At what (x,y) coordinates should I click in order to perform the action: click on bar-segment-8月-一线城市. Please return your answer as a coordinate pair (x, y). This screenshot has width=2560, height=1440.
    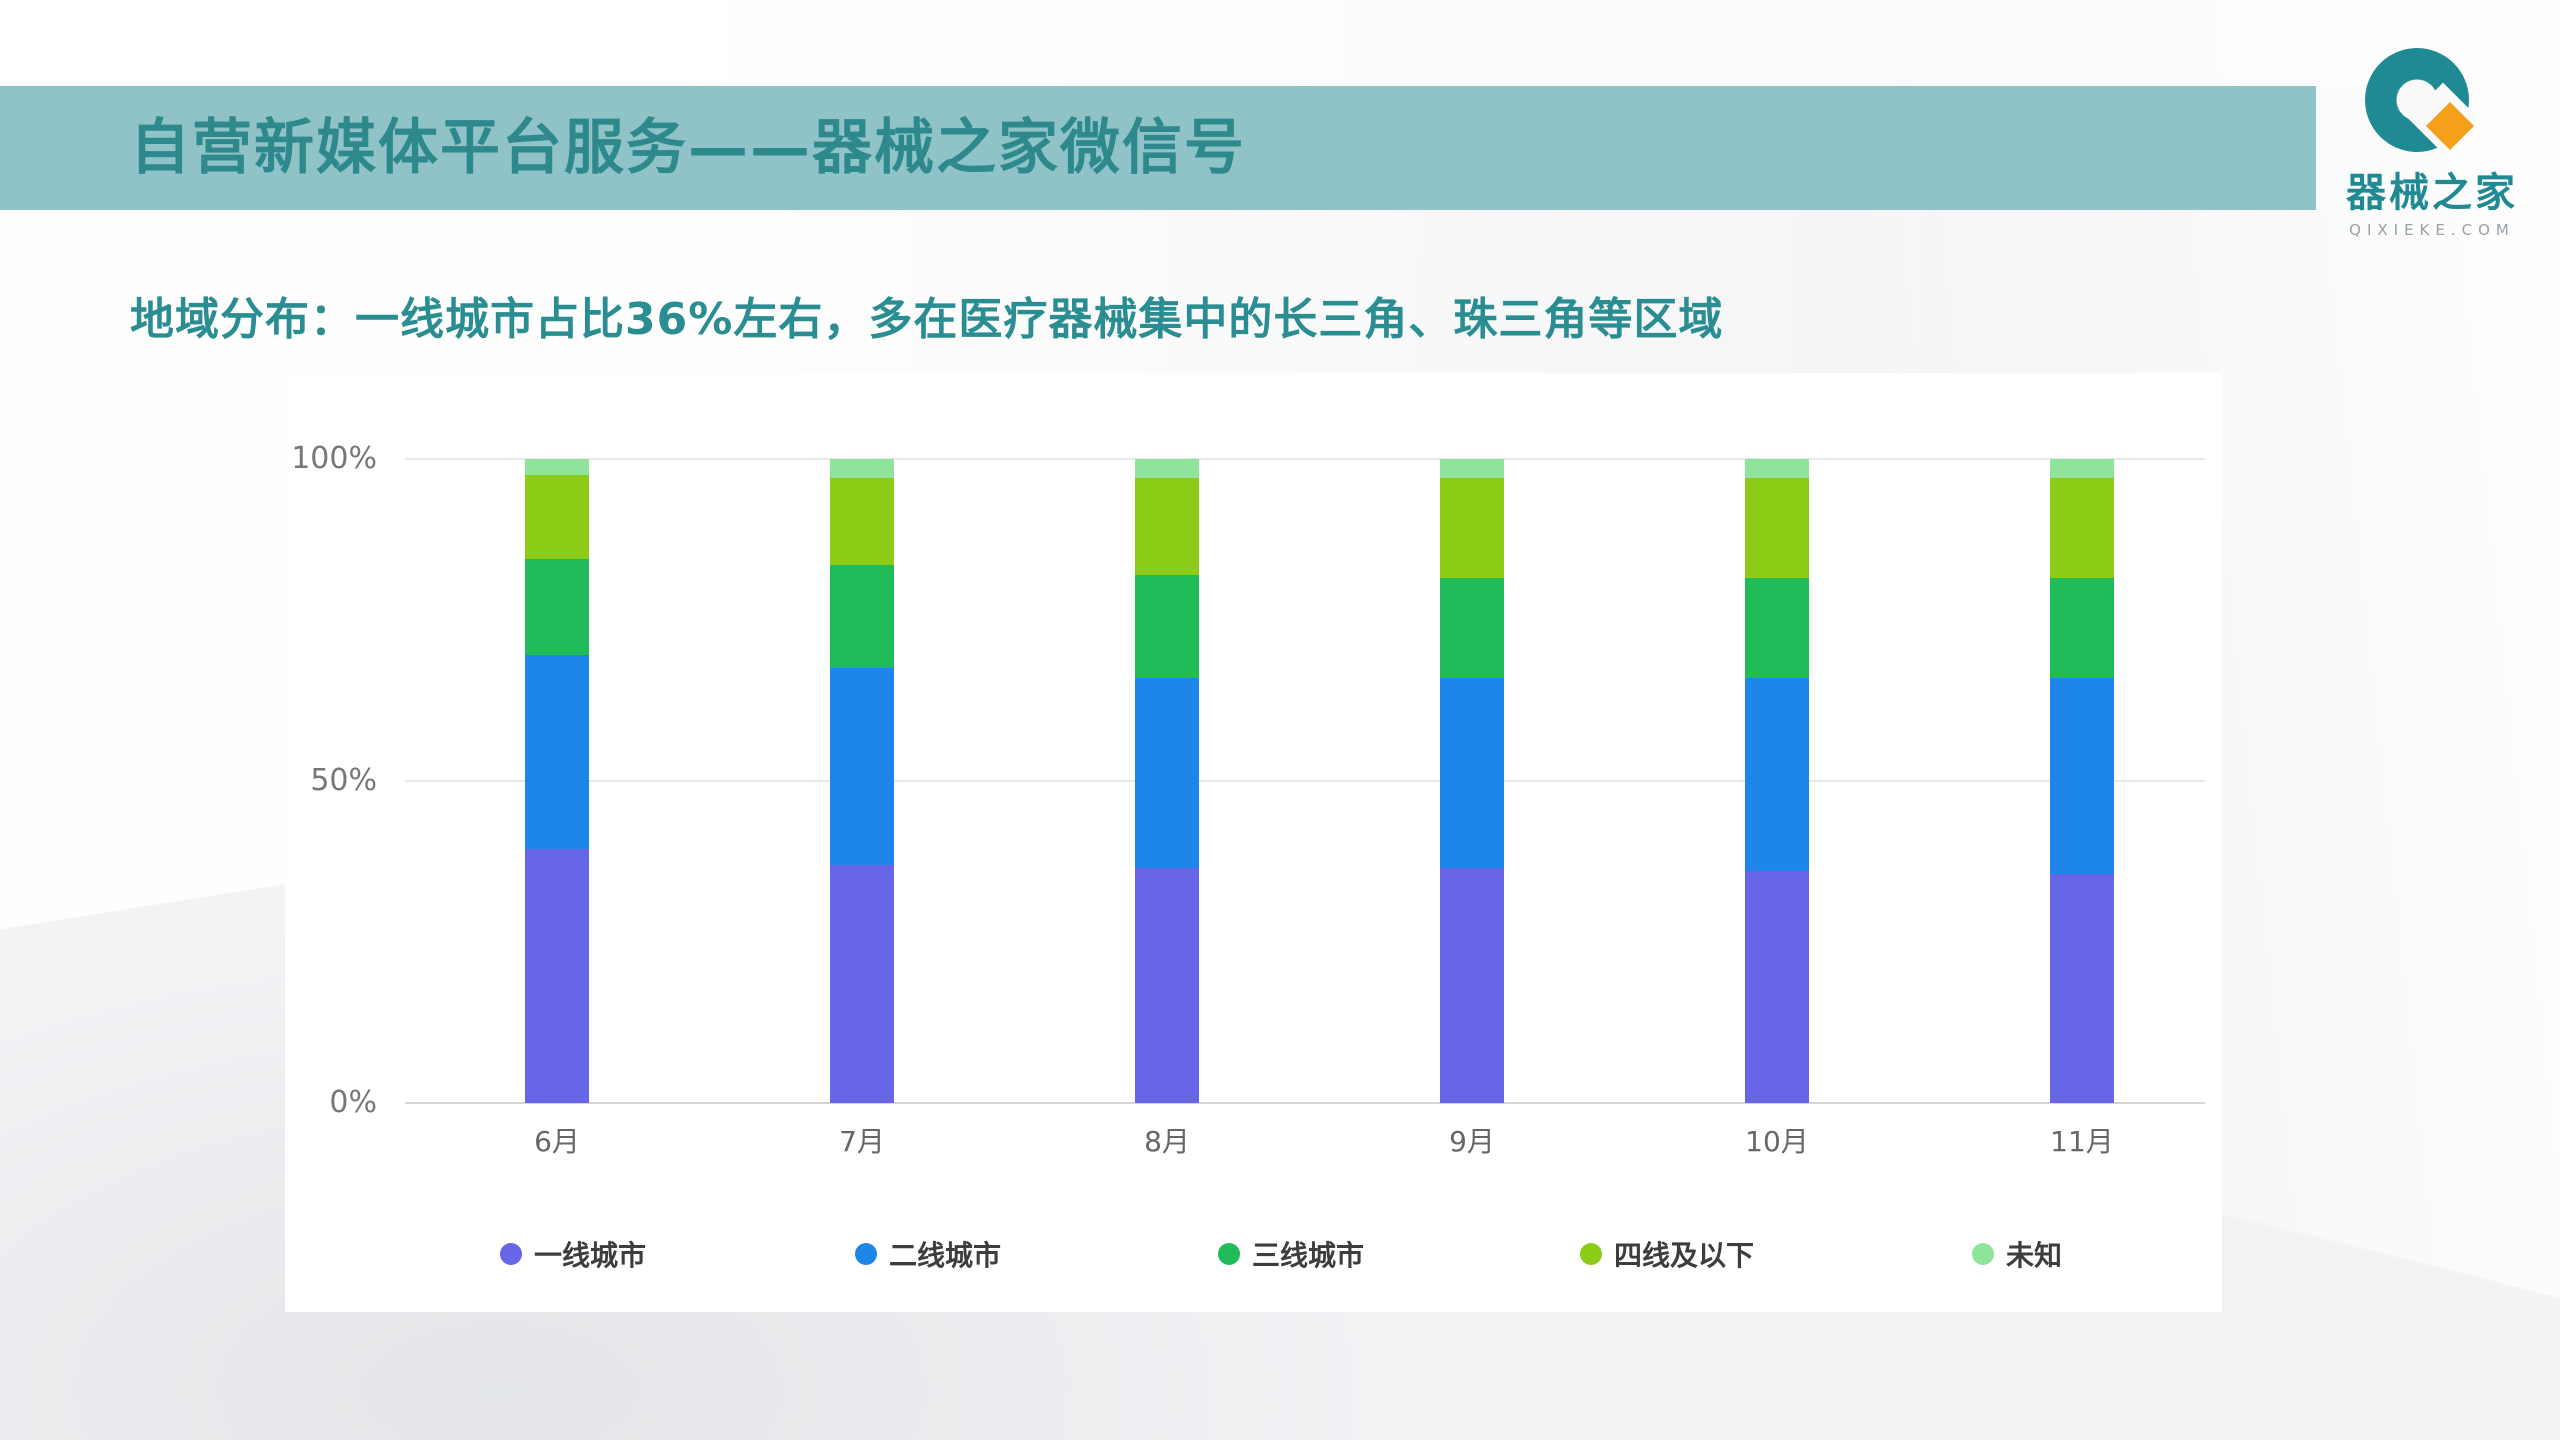
    Looking at the image, I should click on (1167, 985).